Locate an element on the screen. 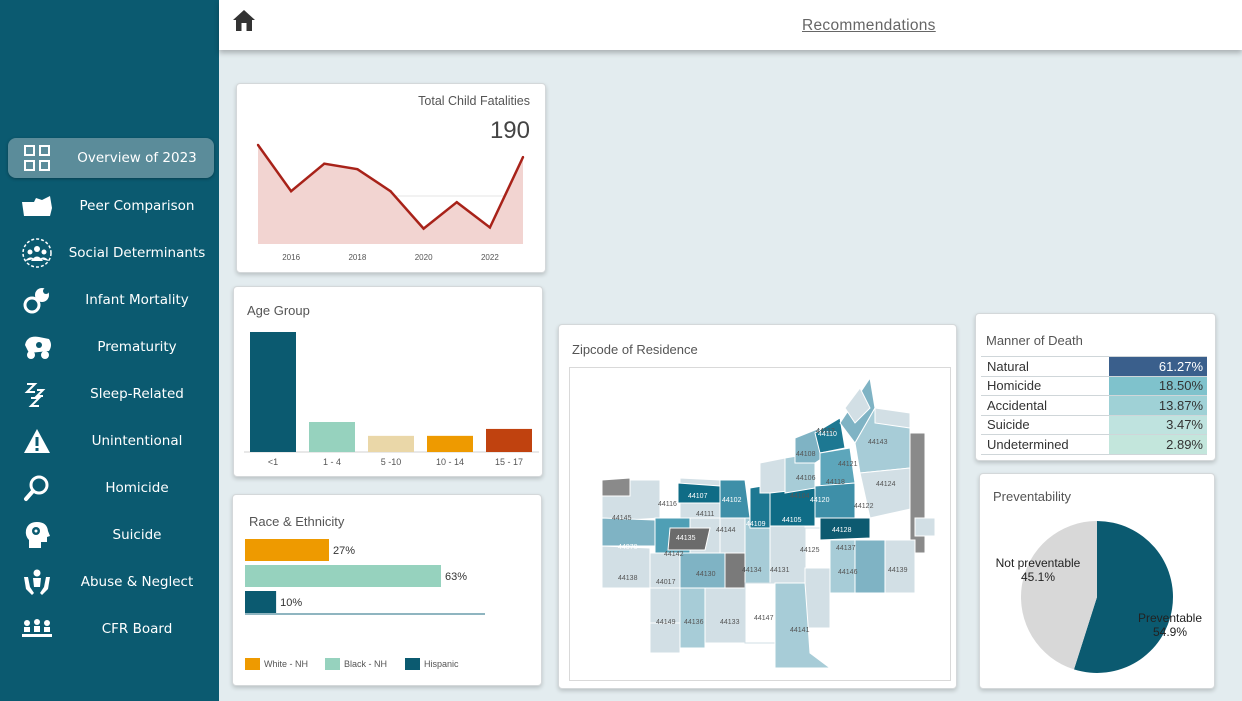 The width and height of the screenshot is (1242, 701). sidebar-item-label: Abuse & Neglect is located at coordinates (137, 582).